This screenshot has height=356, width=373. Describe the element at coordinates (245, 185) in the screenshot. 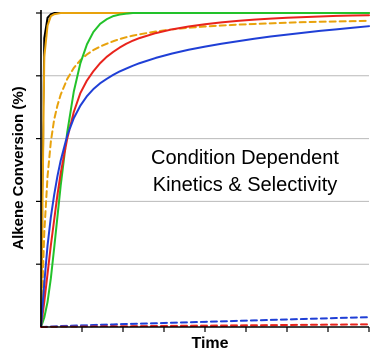

I see `annotation-line-2: Kinetics & Selectivity` at that location.